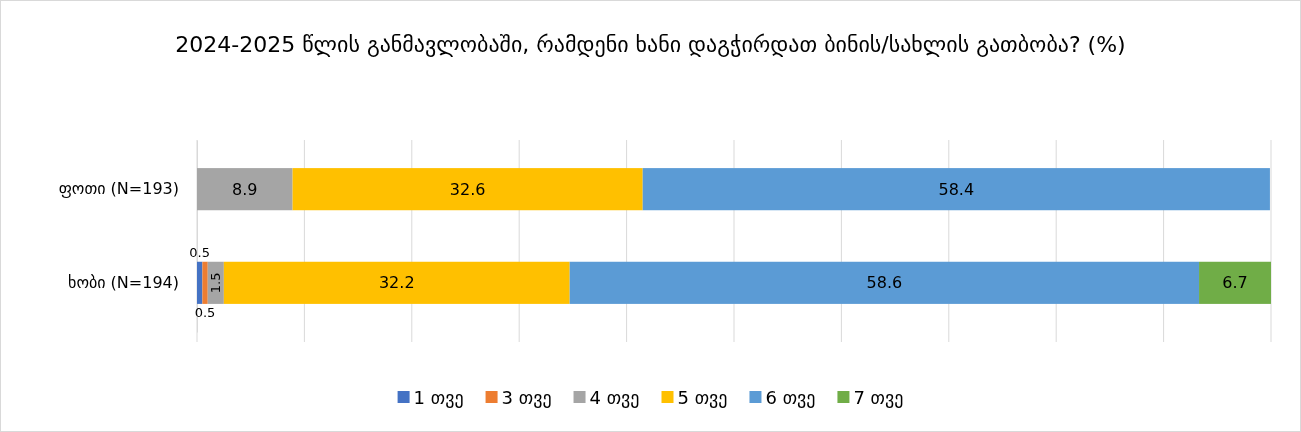 Image resolution: width=1301 pixels, height=432 pixels. I want to click on data-label: 58.6, so click(884, 283).